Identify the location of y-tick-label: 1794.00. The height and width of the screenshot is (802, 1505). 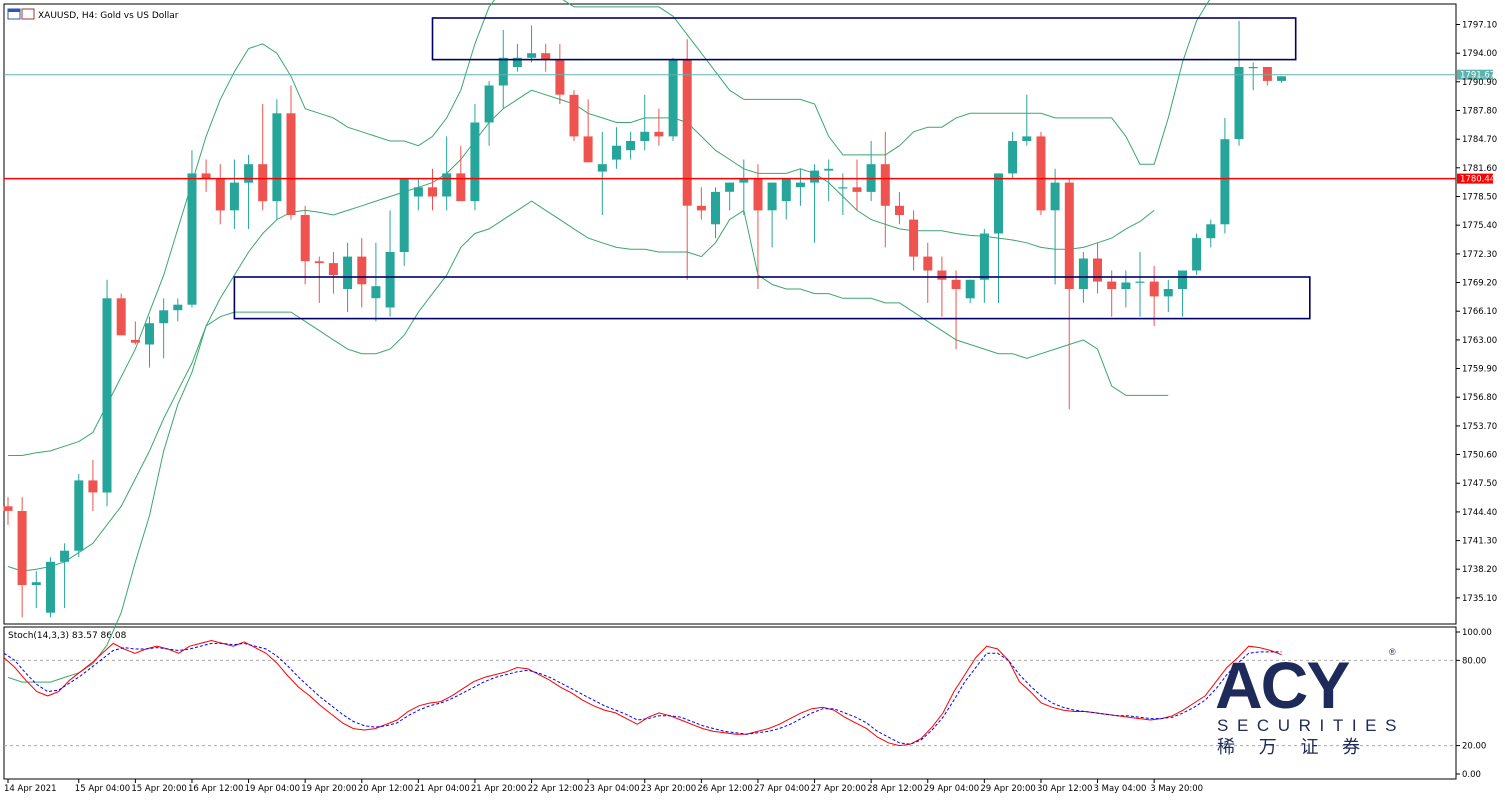
(1479, 54).